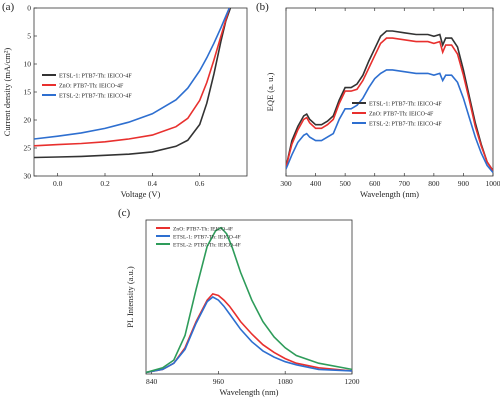 Image resolution: width=500 pixels, height=408 pixels. I want to click on panel-b-letter: (b), so click(262, 7).